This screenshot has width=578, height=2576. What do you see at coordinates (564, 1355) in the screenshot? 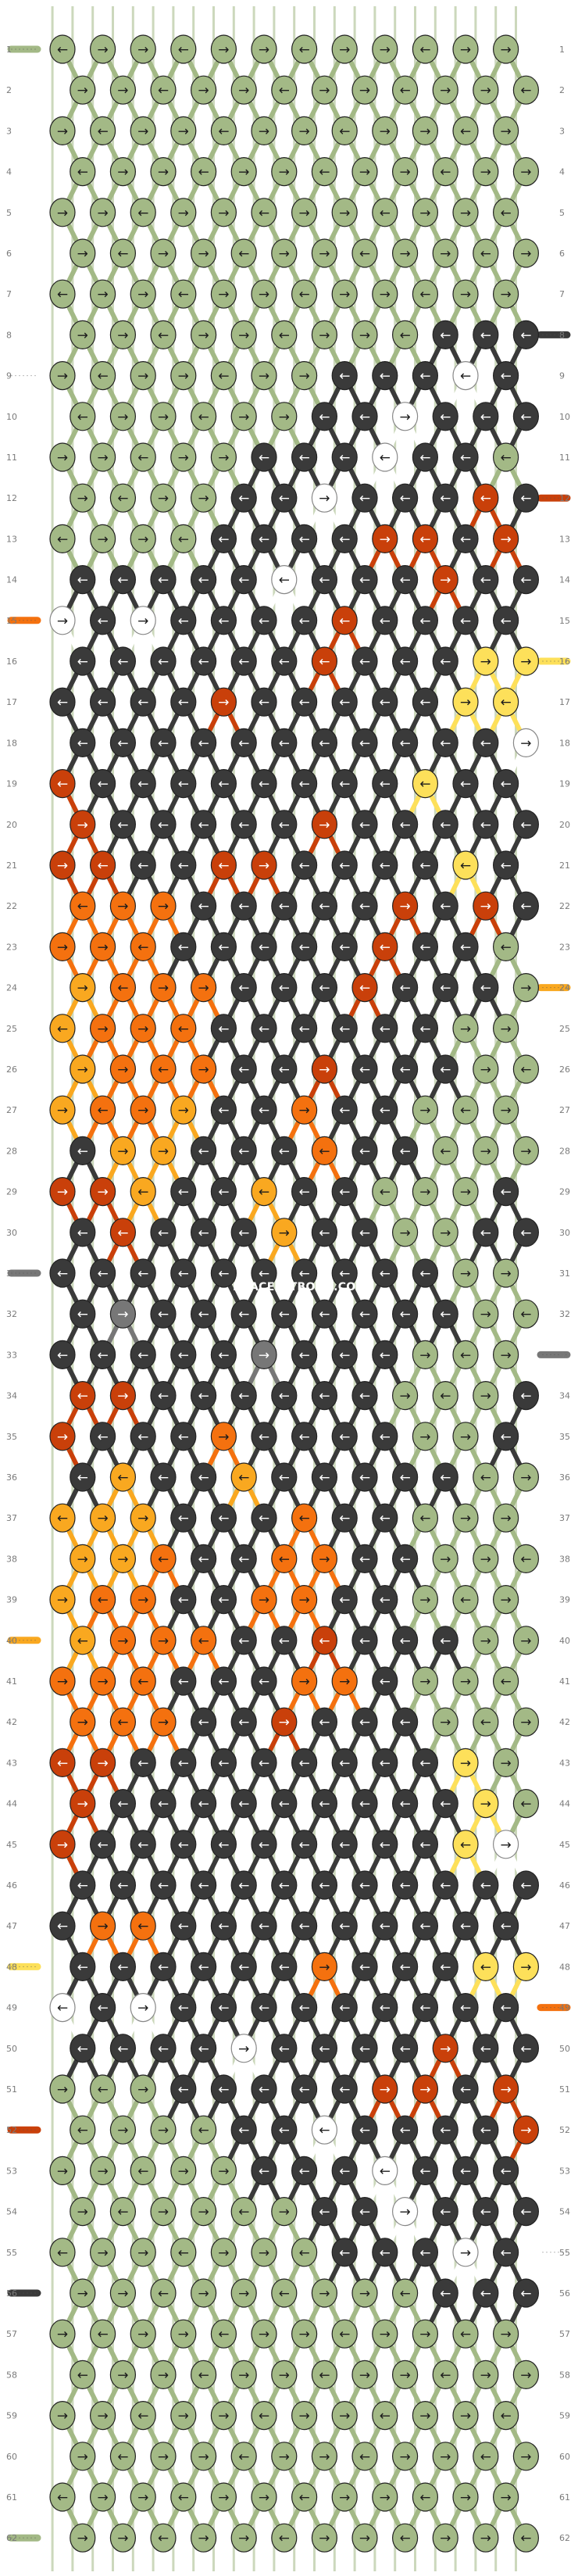
I see `row-number-right: 33` at bounding box center [564, 1355].